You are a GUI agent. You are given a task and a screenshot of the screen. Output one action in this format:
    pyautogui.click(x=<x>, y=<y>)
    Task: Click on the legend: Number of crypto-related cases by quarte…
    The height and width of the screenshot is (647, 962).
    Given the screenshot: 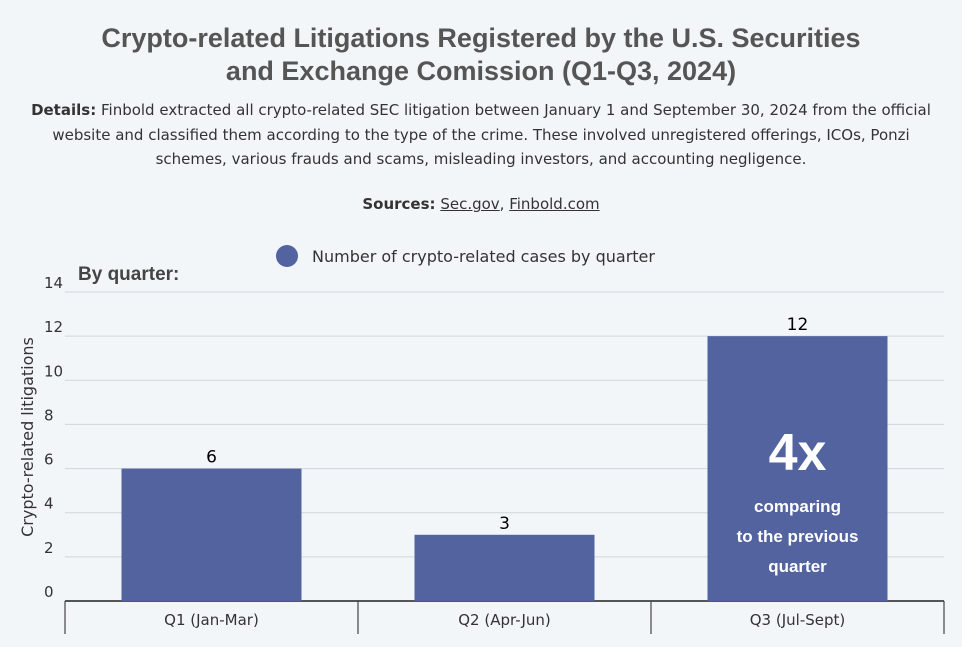 What is the action you would take?
    pyautogui.click(x=465, y=256)
    